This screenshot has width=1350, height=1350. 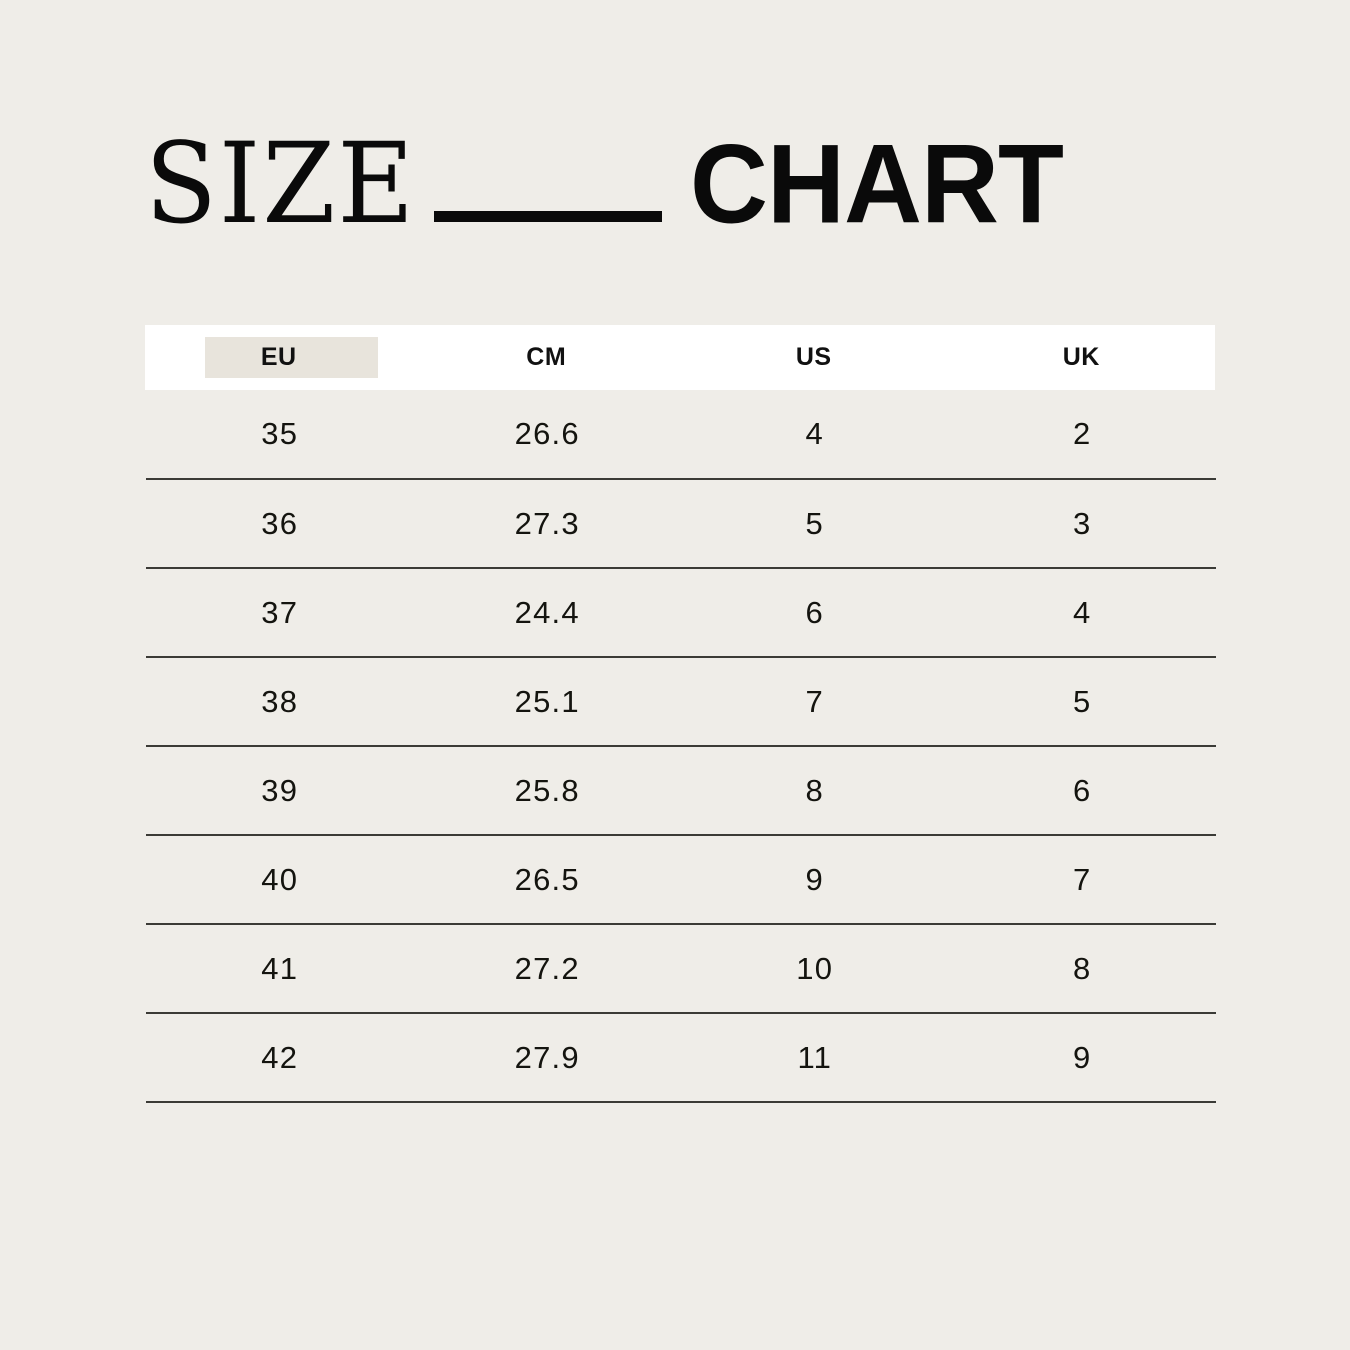 What do you see at coordinates (815, 968) in the screenshot?
I see `cell-us: 10` at bounding box center [815, 968].